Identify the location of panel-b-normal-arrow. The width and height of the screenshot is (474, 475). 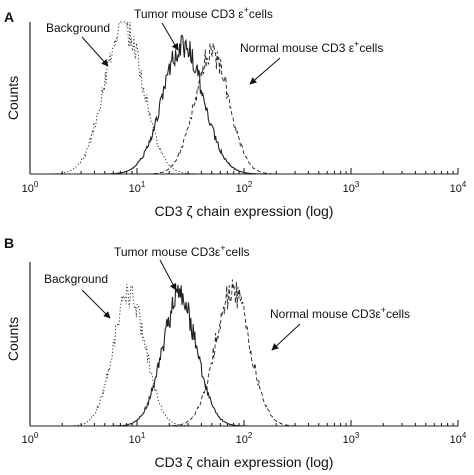
(286, 337).